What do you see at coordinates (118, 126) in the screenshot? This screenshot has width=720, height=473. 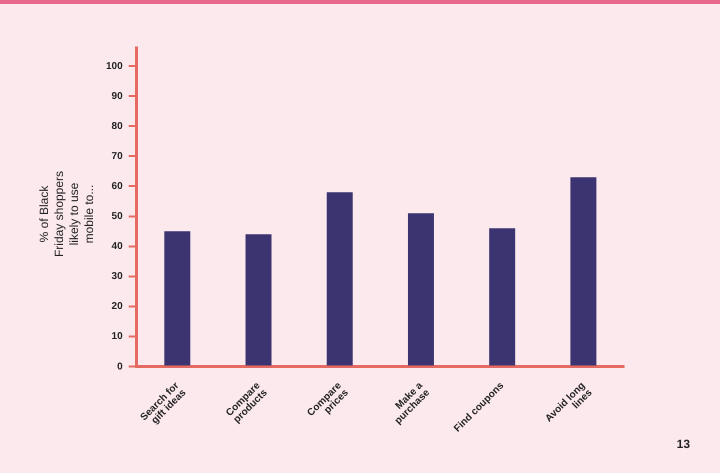 I see `y-tick-label: 80` at bounding box center [118, 126].